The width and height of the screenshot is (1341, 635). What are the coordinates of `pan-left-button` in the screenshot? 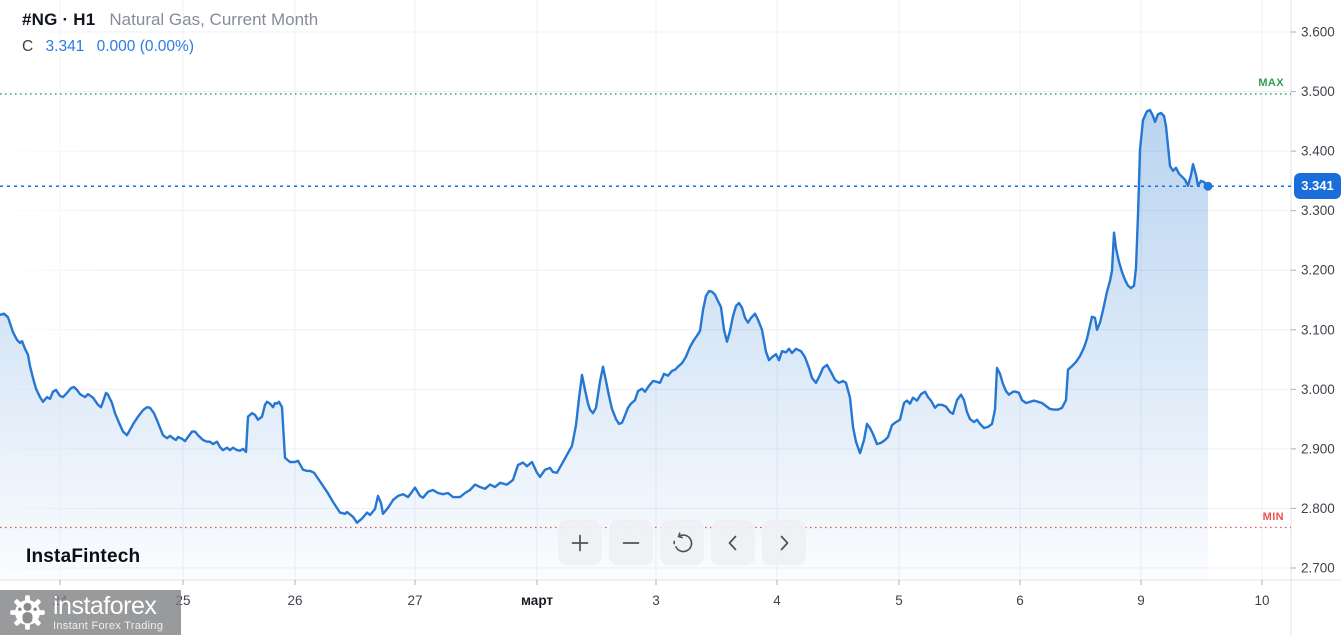 It's located at (733, 542).